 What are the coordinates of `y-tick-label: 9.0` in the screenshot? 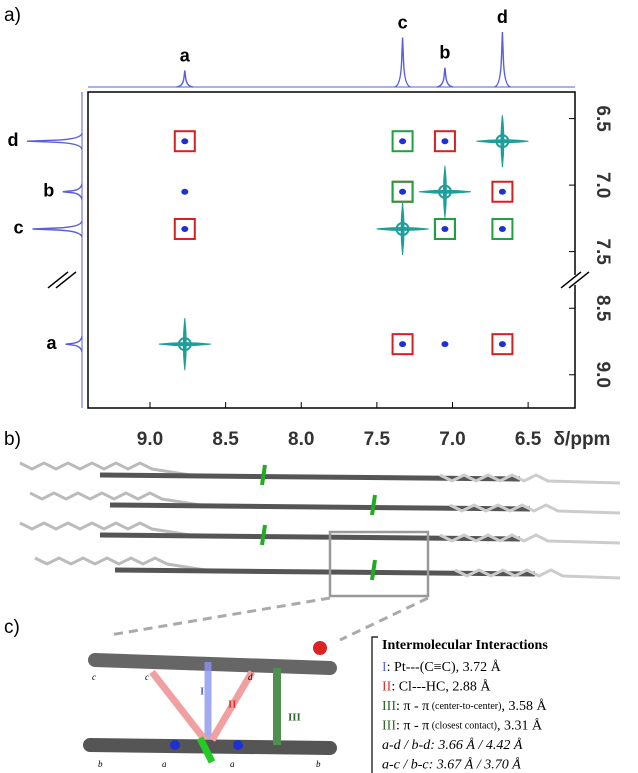 It's located at (602, 375).